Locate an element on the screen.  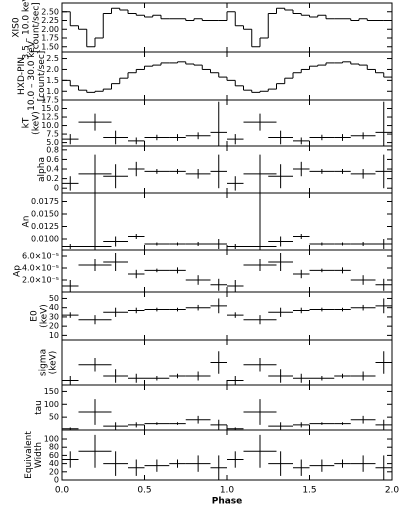
y-axis-label: Ap is located at coordinates (17, 271).